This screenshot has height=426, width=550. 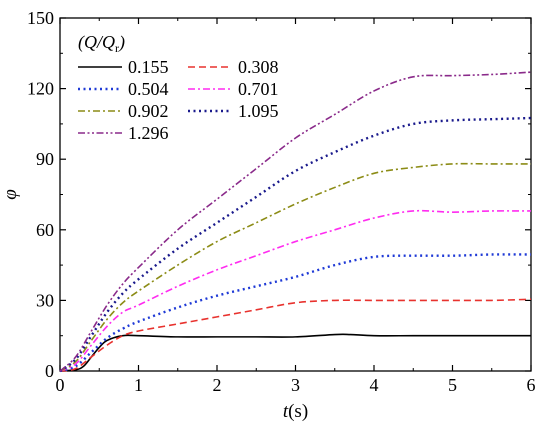 What do you see at coordinates (258, 111) in the screenshot?
I see `legend-label: 1.095` at bounding box center [258, 111].